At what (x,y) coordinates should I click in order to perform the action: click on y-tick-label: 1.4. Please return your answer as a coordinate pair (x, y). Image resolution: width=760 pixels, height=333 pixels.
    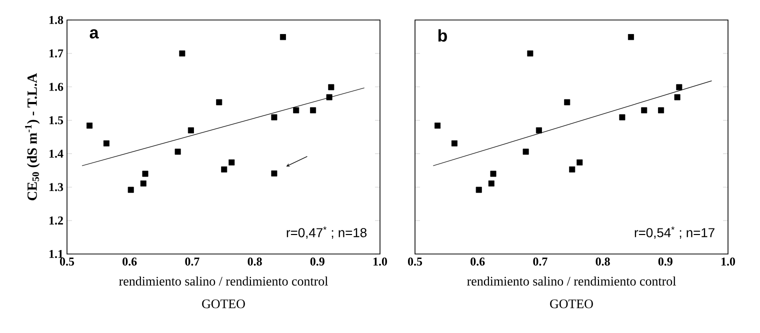
    Looking at the image, I should click on (56, 154).